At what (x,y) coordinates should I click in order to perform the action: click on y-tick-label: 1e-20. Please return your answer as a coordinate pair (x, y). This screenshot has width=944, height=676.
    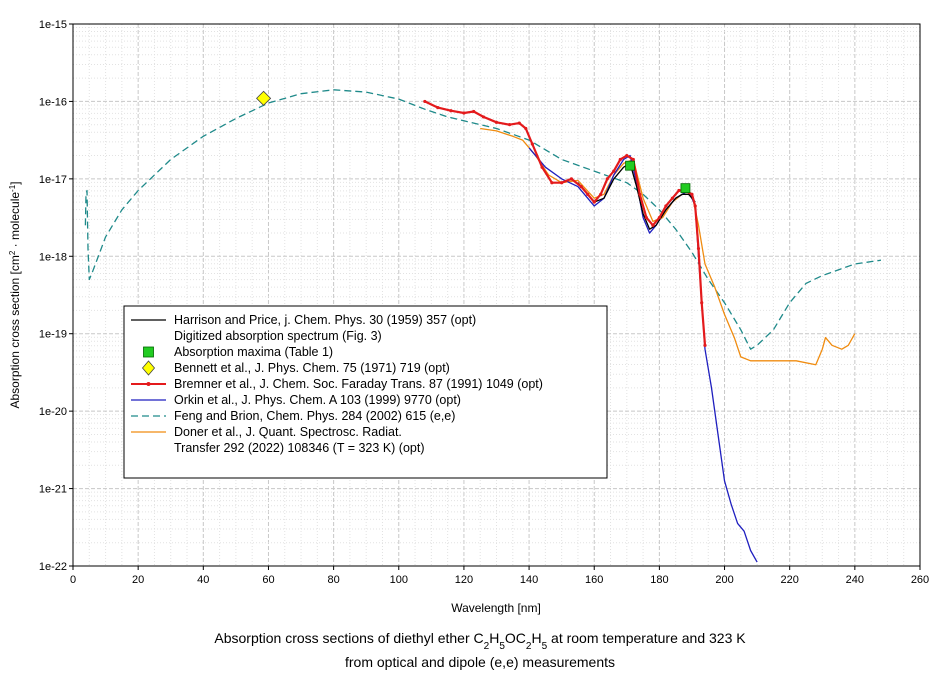
    Looking at the image, I should click on (53, 412).